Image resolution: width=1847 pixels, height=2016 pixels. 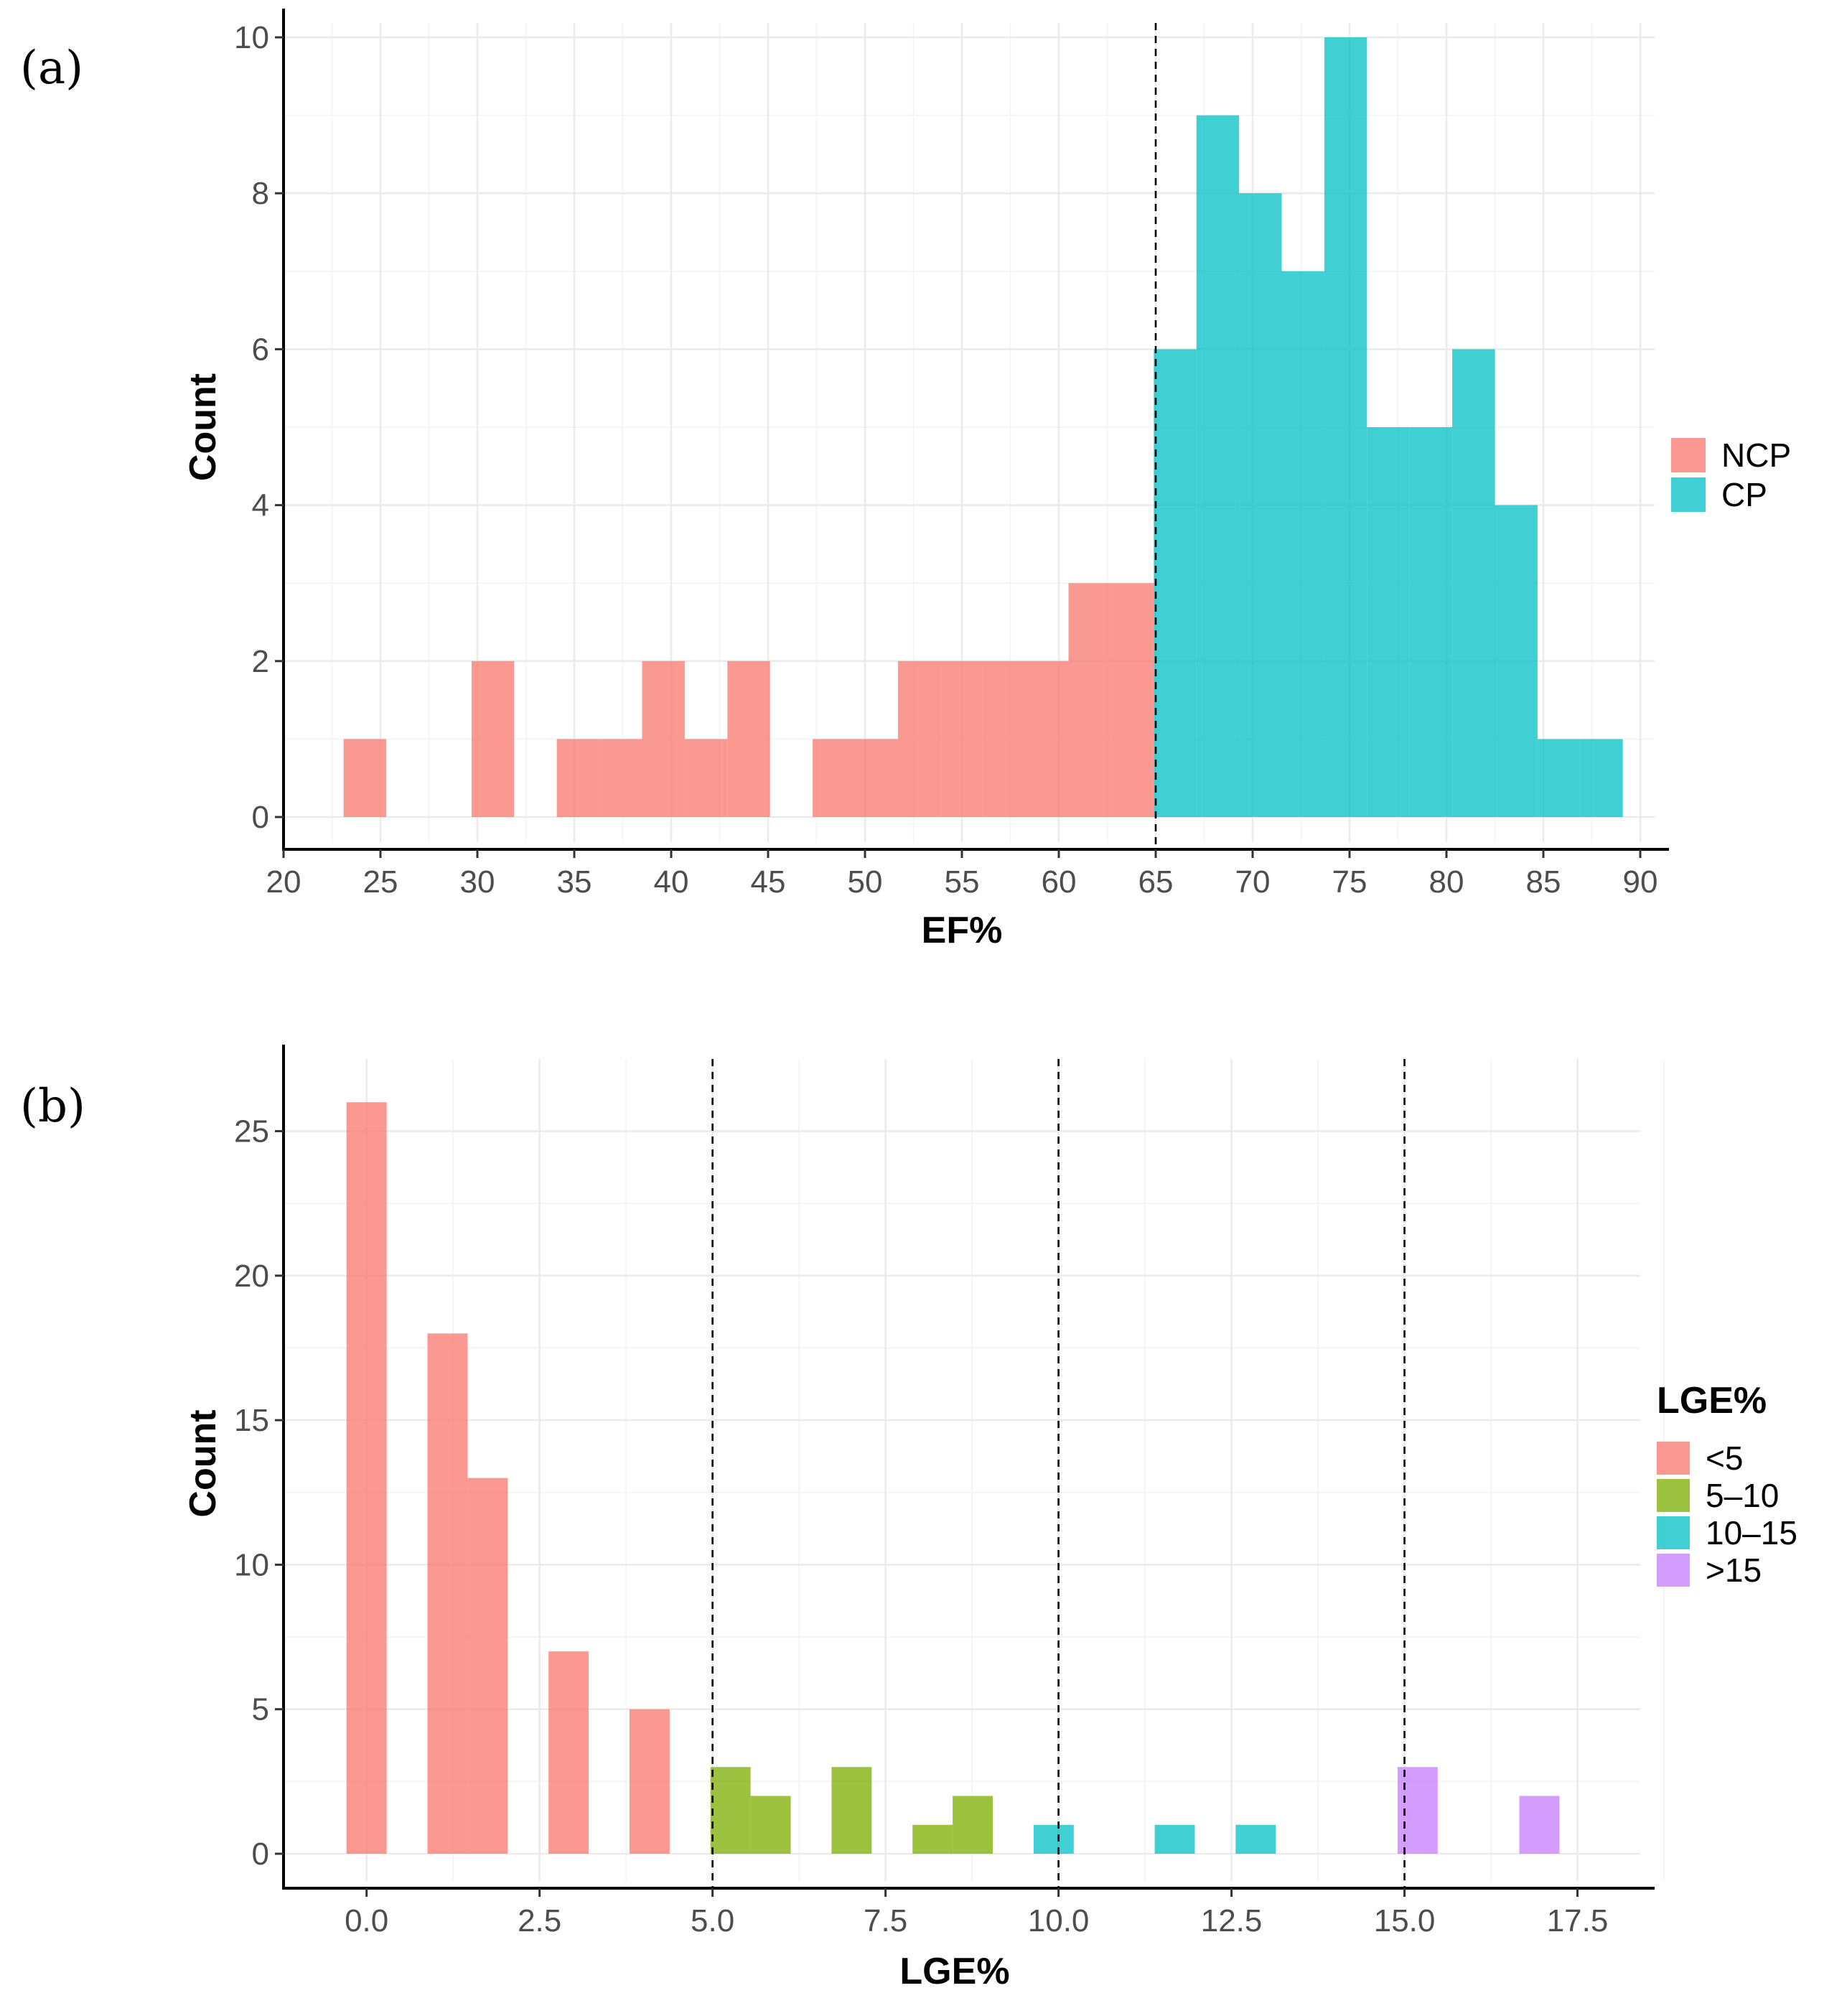 What do you see at coordinates (671, 882) in the screenshot?
I see `x-tick-label: 40` at bounding box center [671, 882].